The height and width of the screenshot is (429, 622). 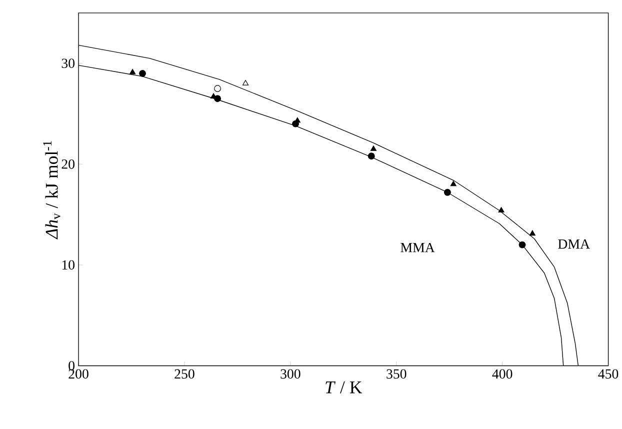 What do you see at coordinates (68, 63) in the screenshot?
I see `y-tick-label: 30` at bounding box center [68, 63].